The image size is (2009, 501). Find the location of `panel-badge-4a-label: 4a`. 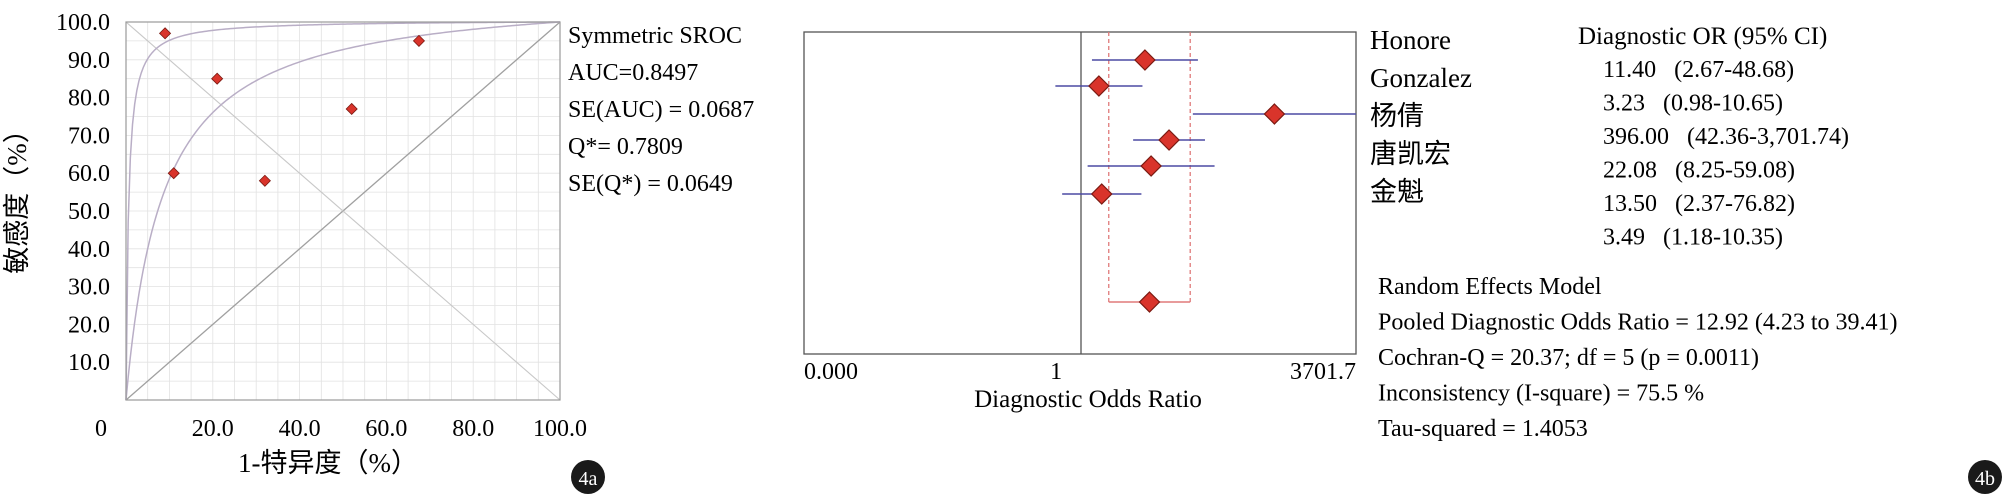

panel-badge-4a-label: 4a is located at coordinates (588, 479).